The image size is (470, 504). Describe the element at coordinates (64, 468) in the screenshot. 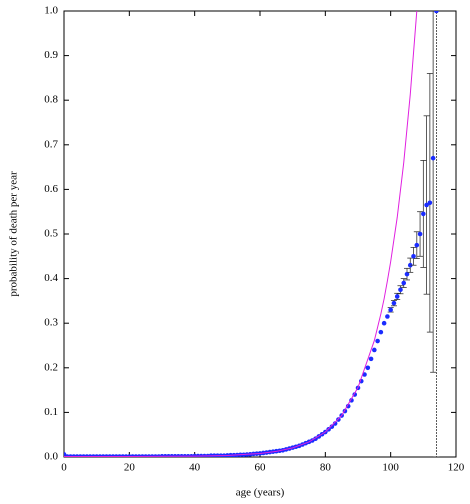

I see `x-tick-label: 0` at that location.